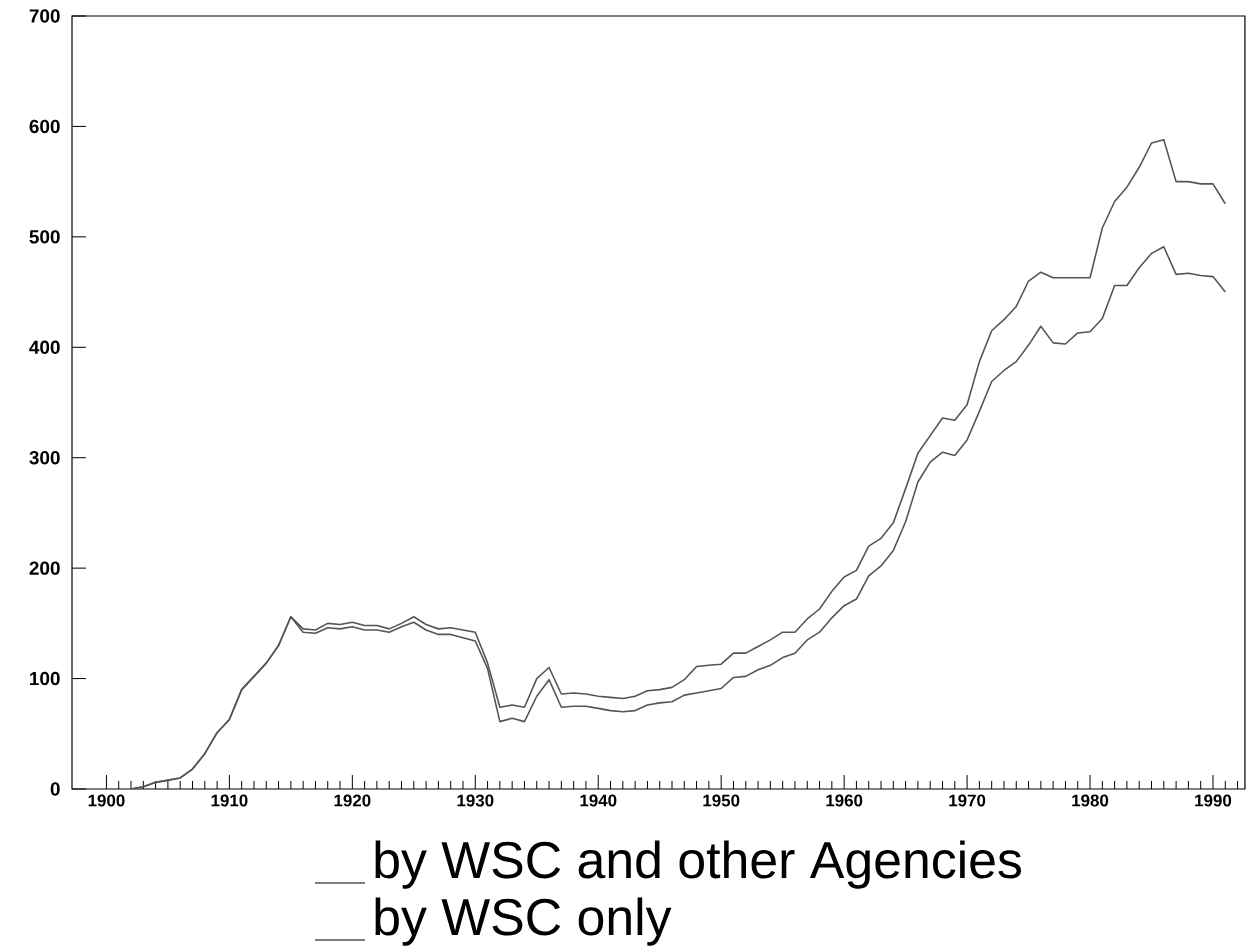  I want to click on x-tick-label: 1930, so click(475, 800).